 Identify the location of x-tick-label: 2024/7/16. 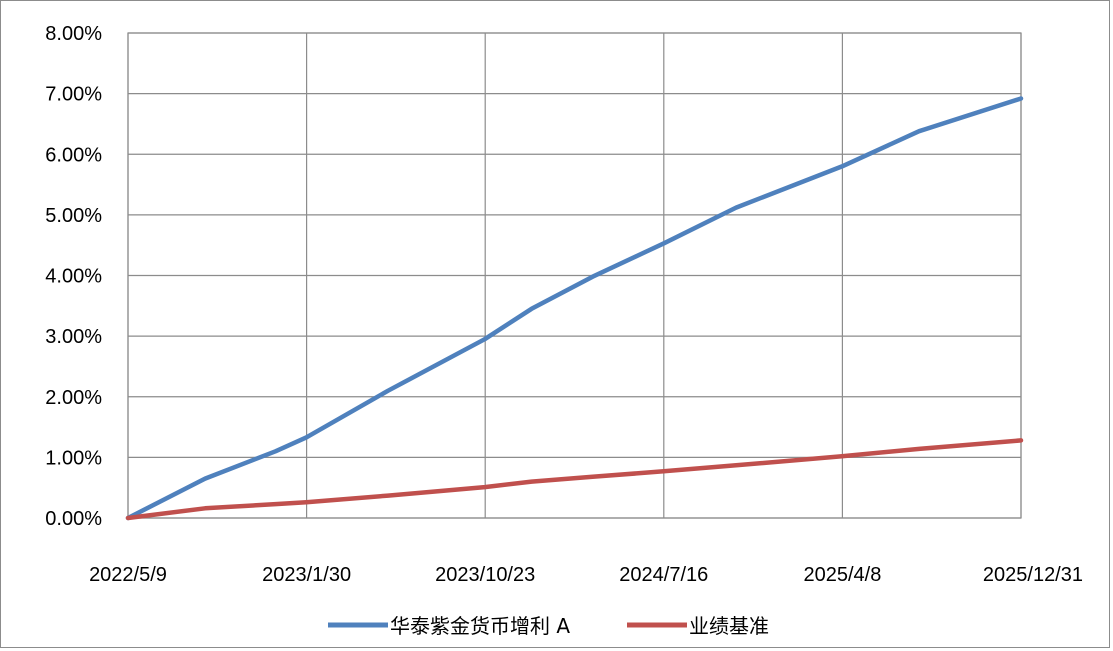
(663, 575).